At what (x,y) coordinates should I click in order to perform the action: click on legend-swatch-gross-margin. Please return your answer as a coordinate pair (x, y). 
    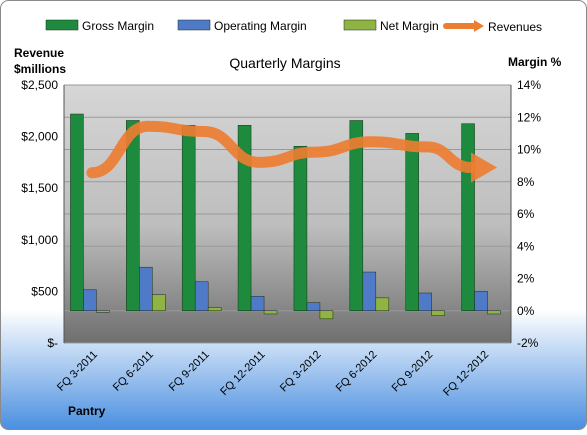
    Looking at the image, I should click on (62, 25).